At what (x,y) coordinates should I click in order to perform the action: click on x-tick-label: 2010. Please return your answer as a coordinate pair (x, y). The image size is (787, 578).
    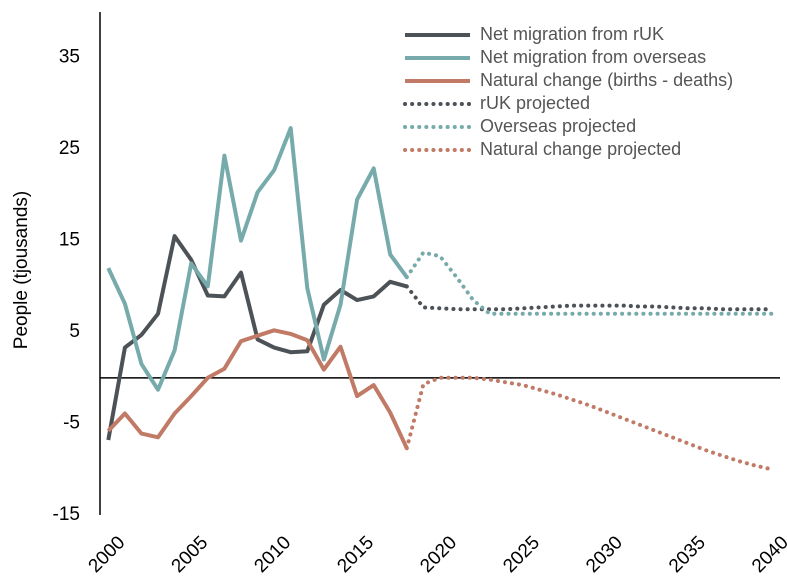
    Looking at the image, I should click on (272, 554).